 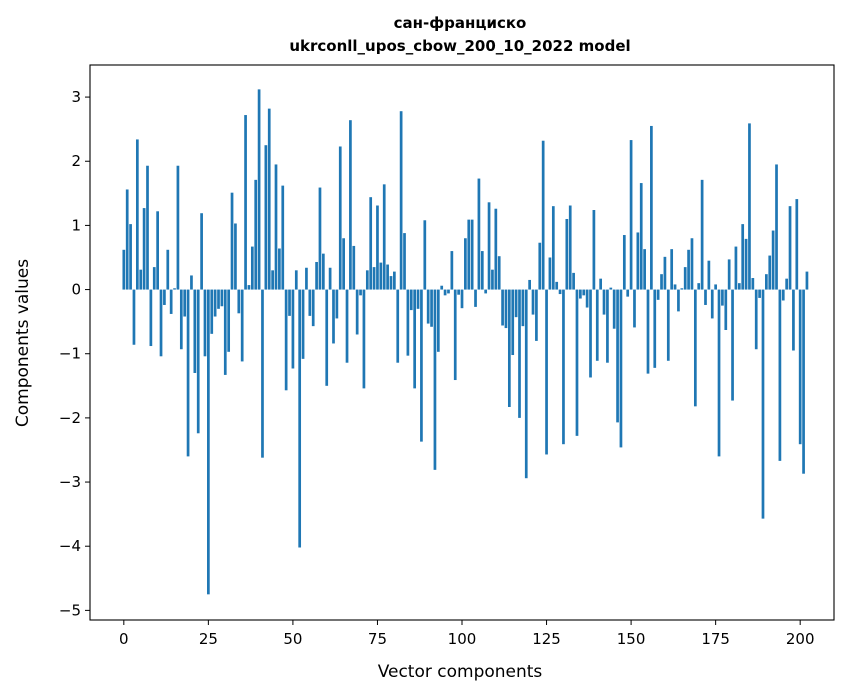 I want to click on y-tick-label: −1, so click(x=70, y=354).